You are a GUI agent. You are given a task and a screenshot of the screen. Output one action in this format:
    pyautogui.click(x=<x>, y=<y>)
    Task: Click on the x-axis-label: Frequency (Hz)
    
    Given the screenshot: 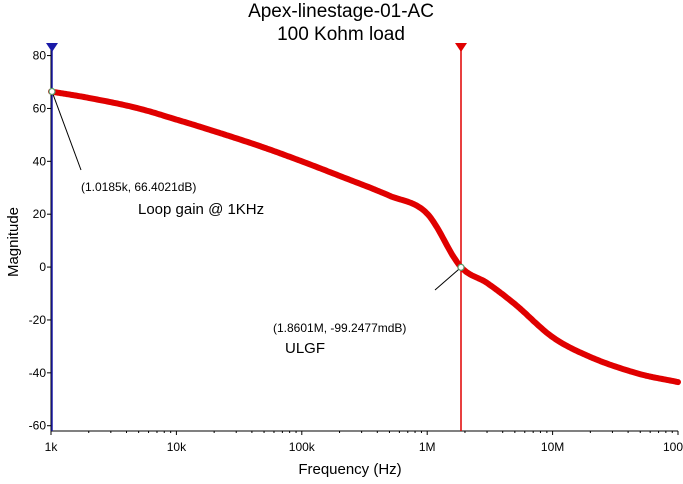 What is the action you would take?
    pyautogui.click(x=349, y=469)
    